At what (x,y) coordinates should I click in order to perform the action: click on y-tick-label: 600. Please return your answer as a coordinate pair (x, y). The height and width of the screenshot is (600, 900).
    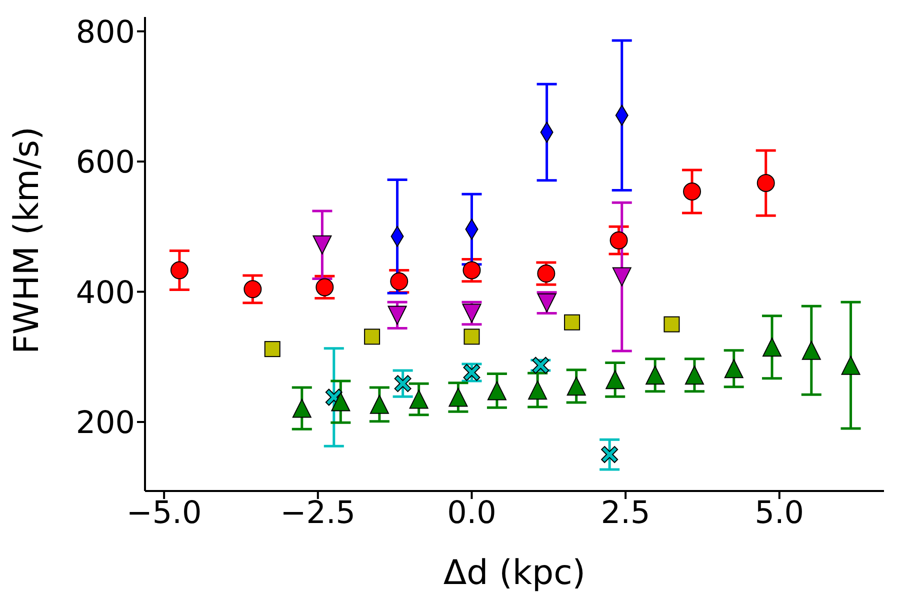
    Looking at the image, I should click on (105, 162).